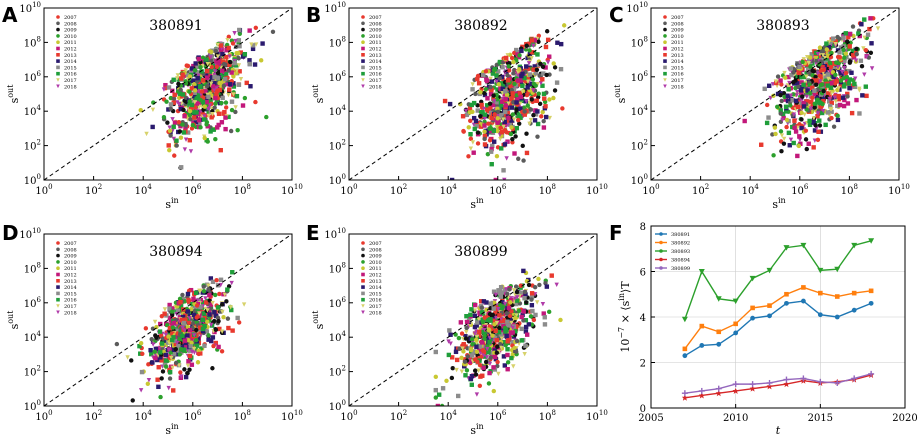 The image size is (920, 436). I want to click on x-tick-label: 10⁰, so click(43, 190).